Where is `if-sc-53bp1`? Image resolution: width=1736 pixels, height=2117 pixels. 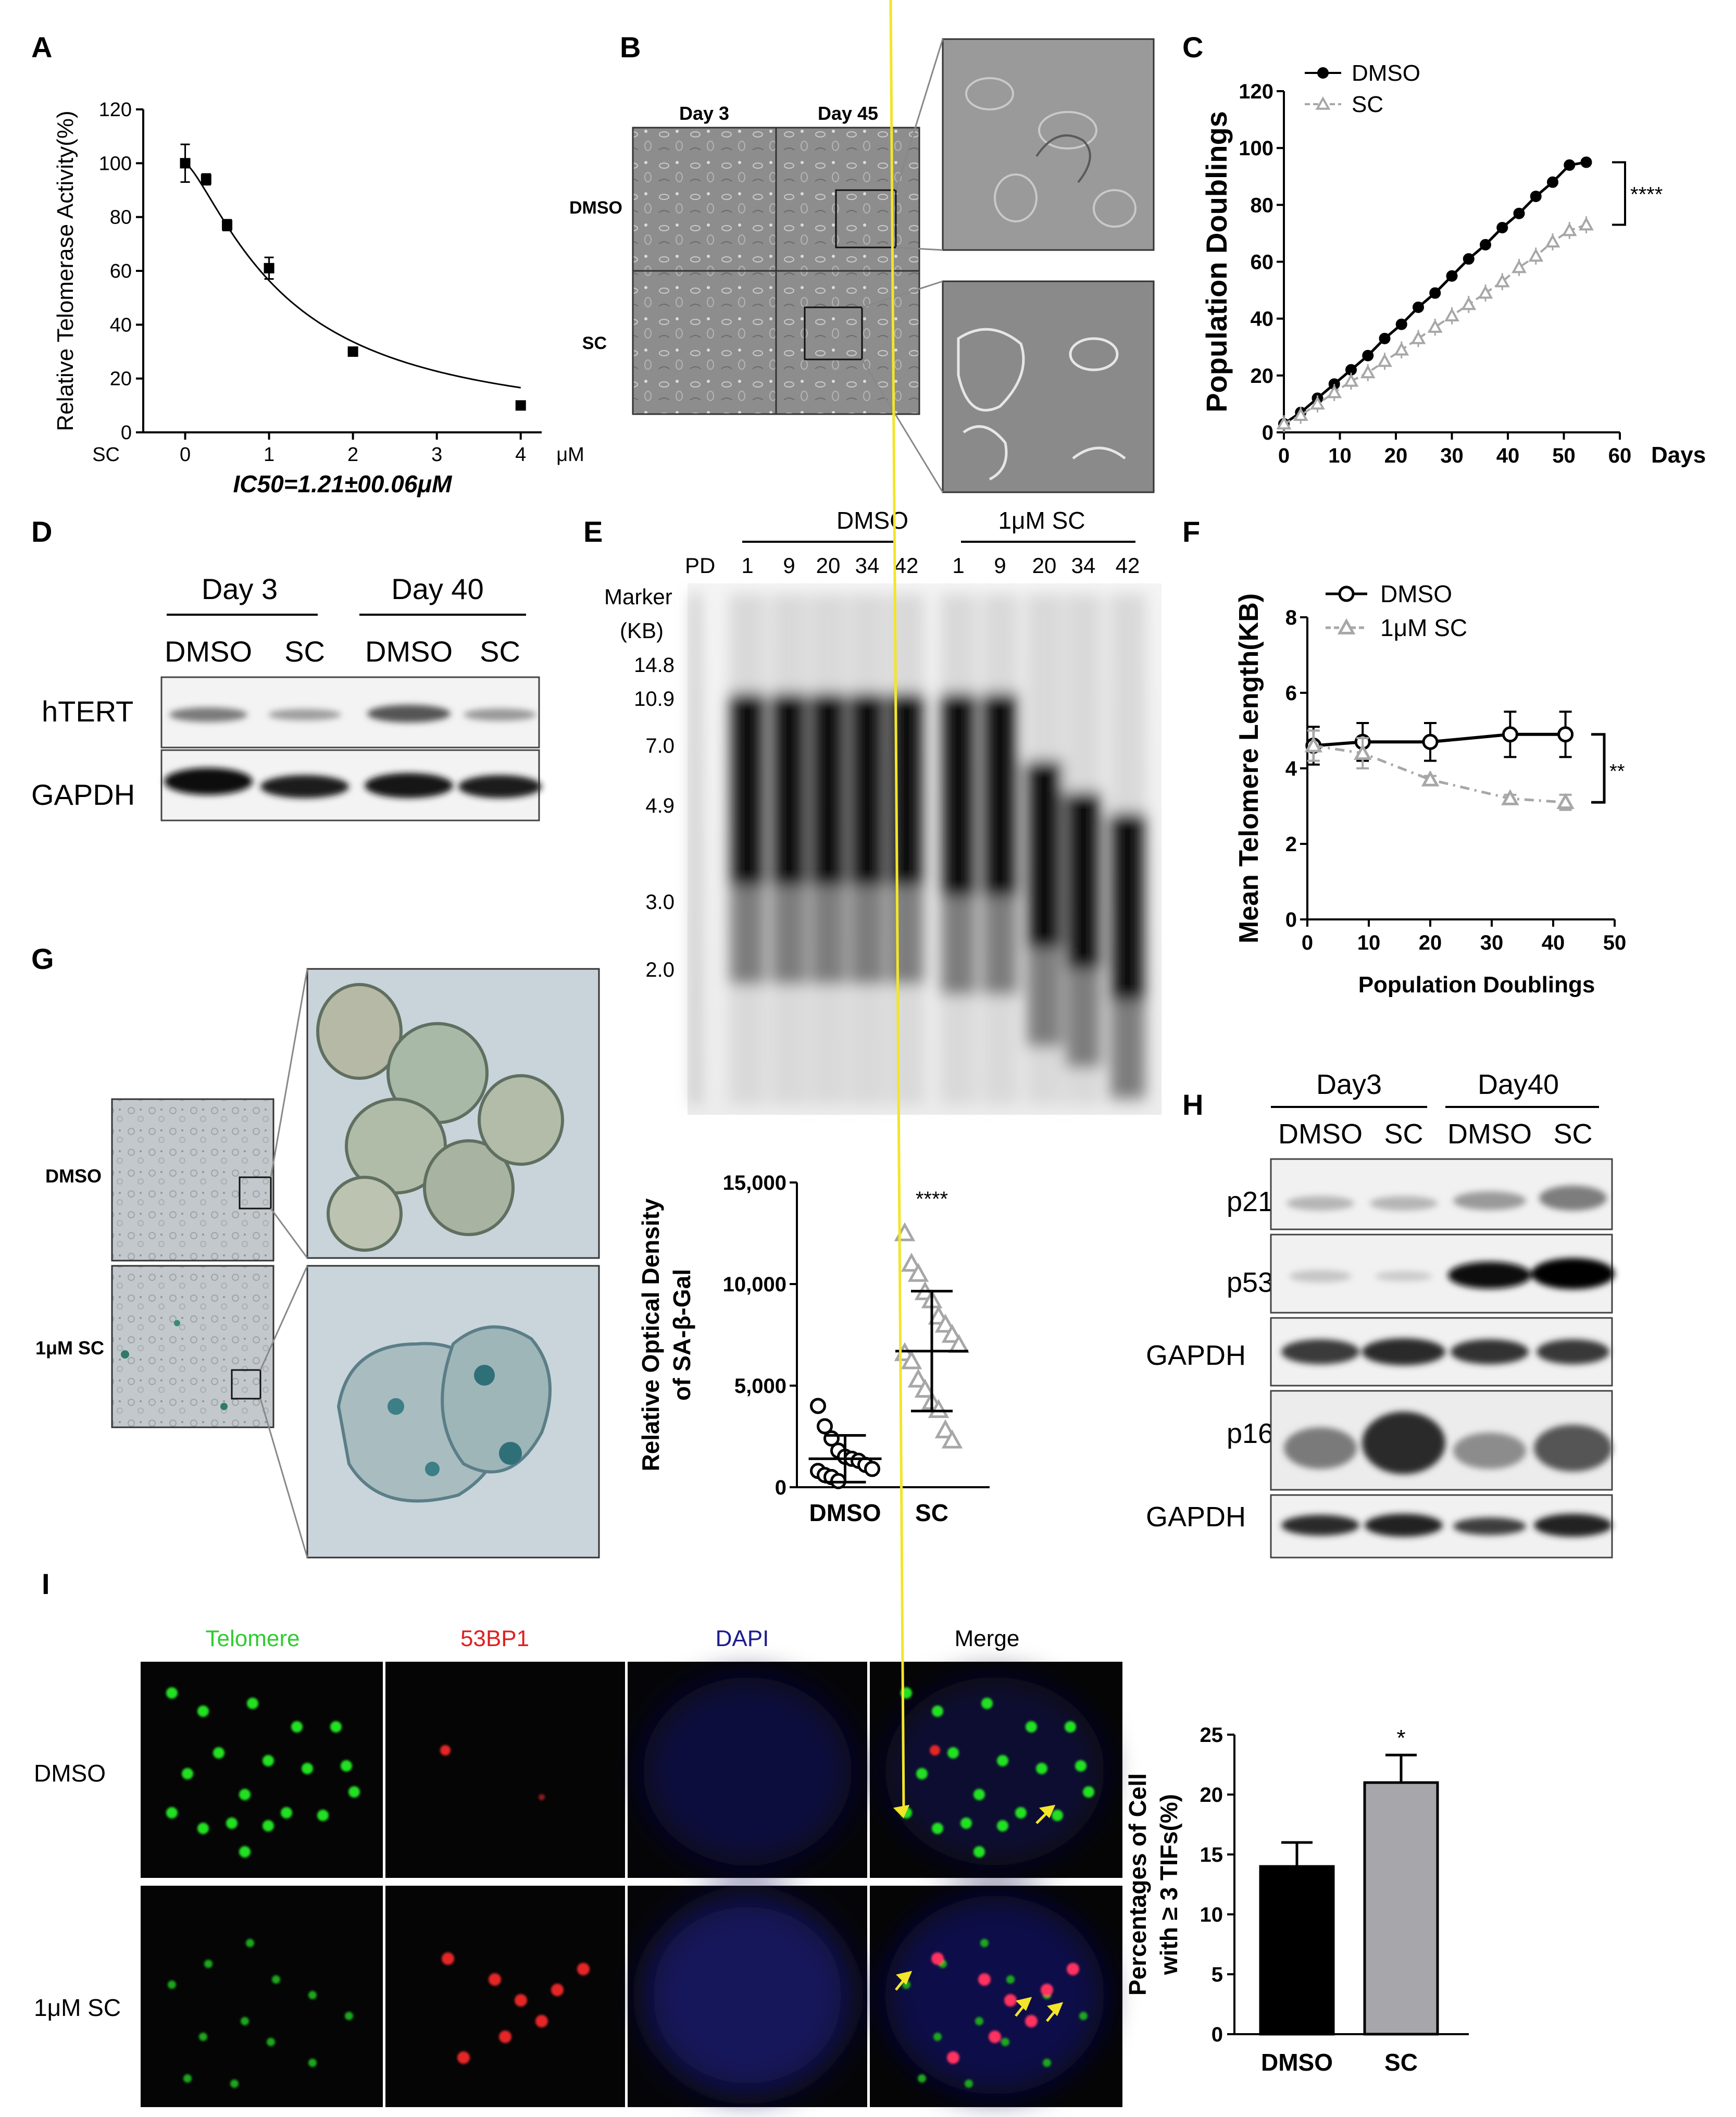 if-sc-53bp1 is located at coordinates (505, 1996).